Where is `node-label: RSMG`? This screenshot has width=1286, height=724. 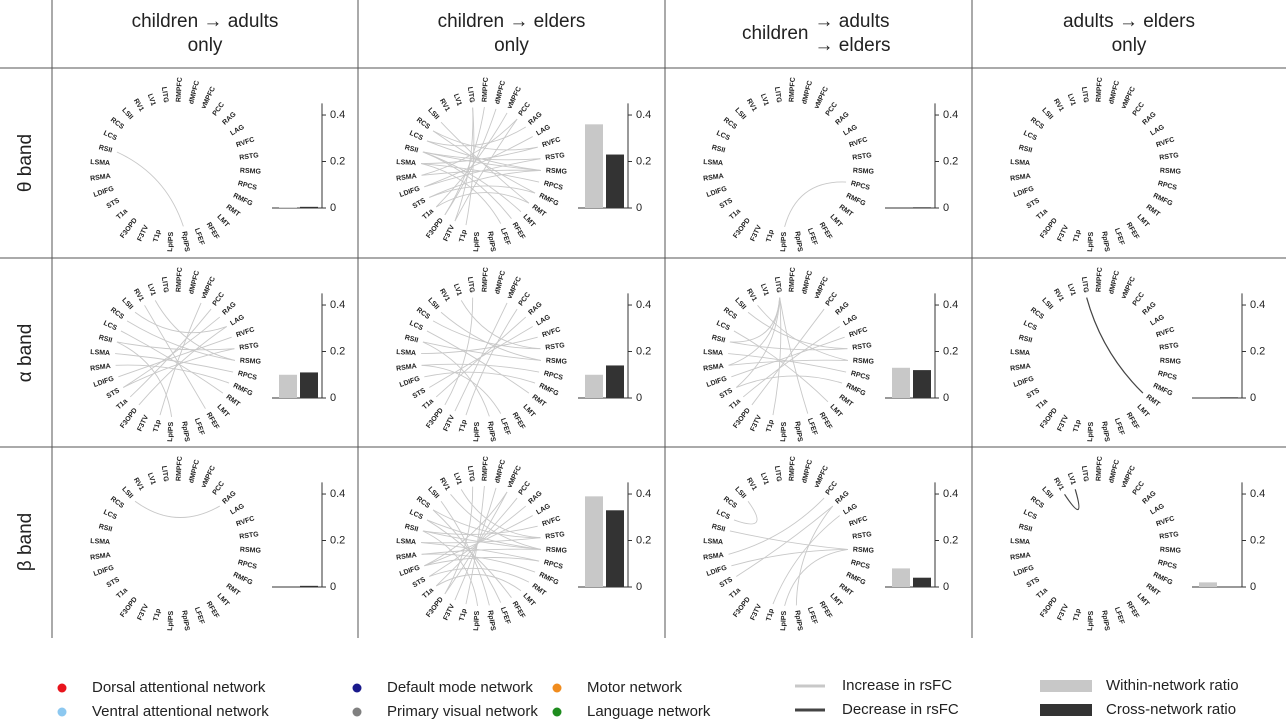 node-label: RSMG is located at coordinates (557, 551).